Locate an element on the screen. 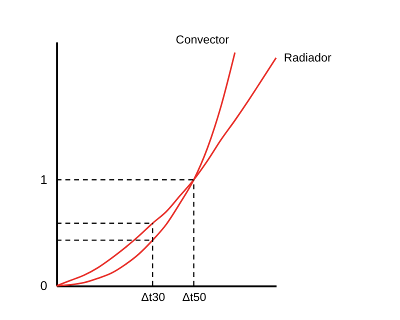 The width and height of the screenshot is (400, 320). y-tick-label: 0 is located at coordinates (44, 286).